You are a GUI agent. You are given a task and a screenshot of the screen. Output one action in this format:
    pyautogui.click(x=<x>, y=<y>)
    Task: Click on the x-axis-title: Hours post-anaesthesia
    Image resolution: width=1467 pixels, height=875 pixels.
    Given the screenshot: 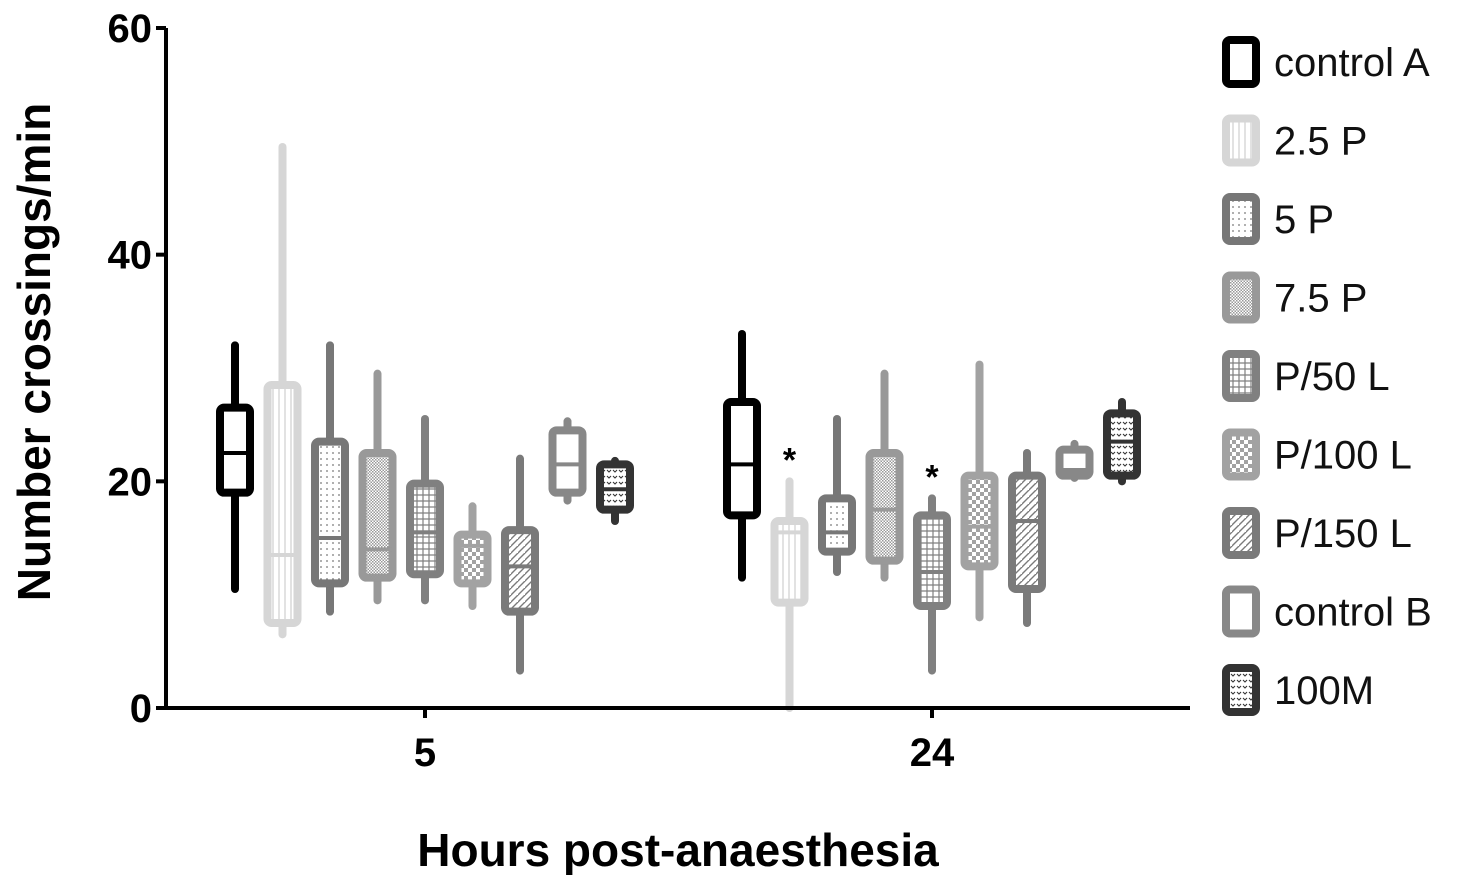 What is the action you would take?
    pyautogui.click(x=678, y=849)
    